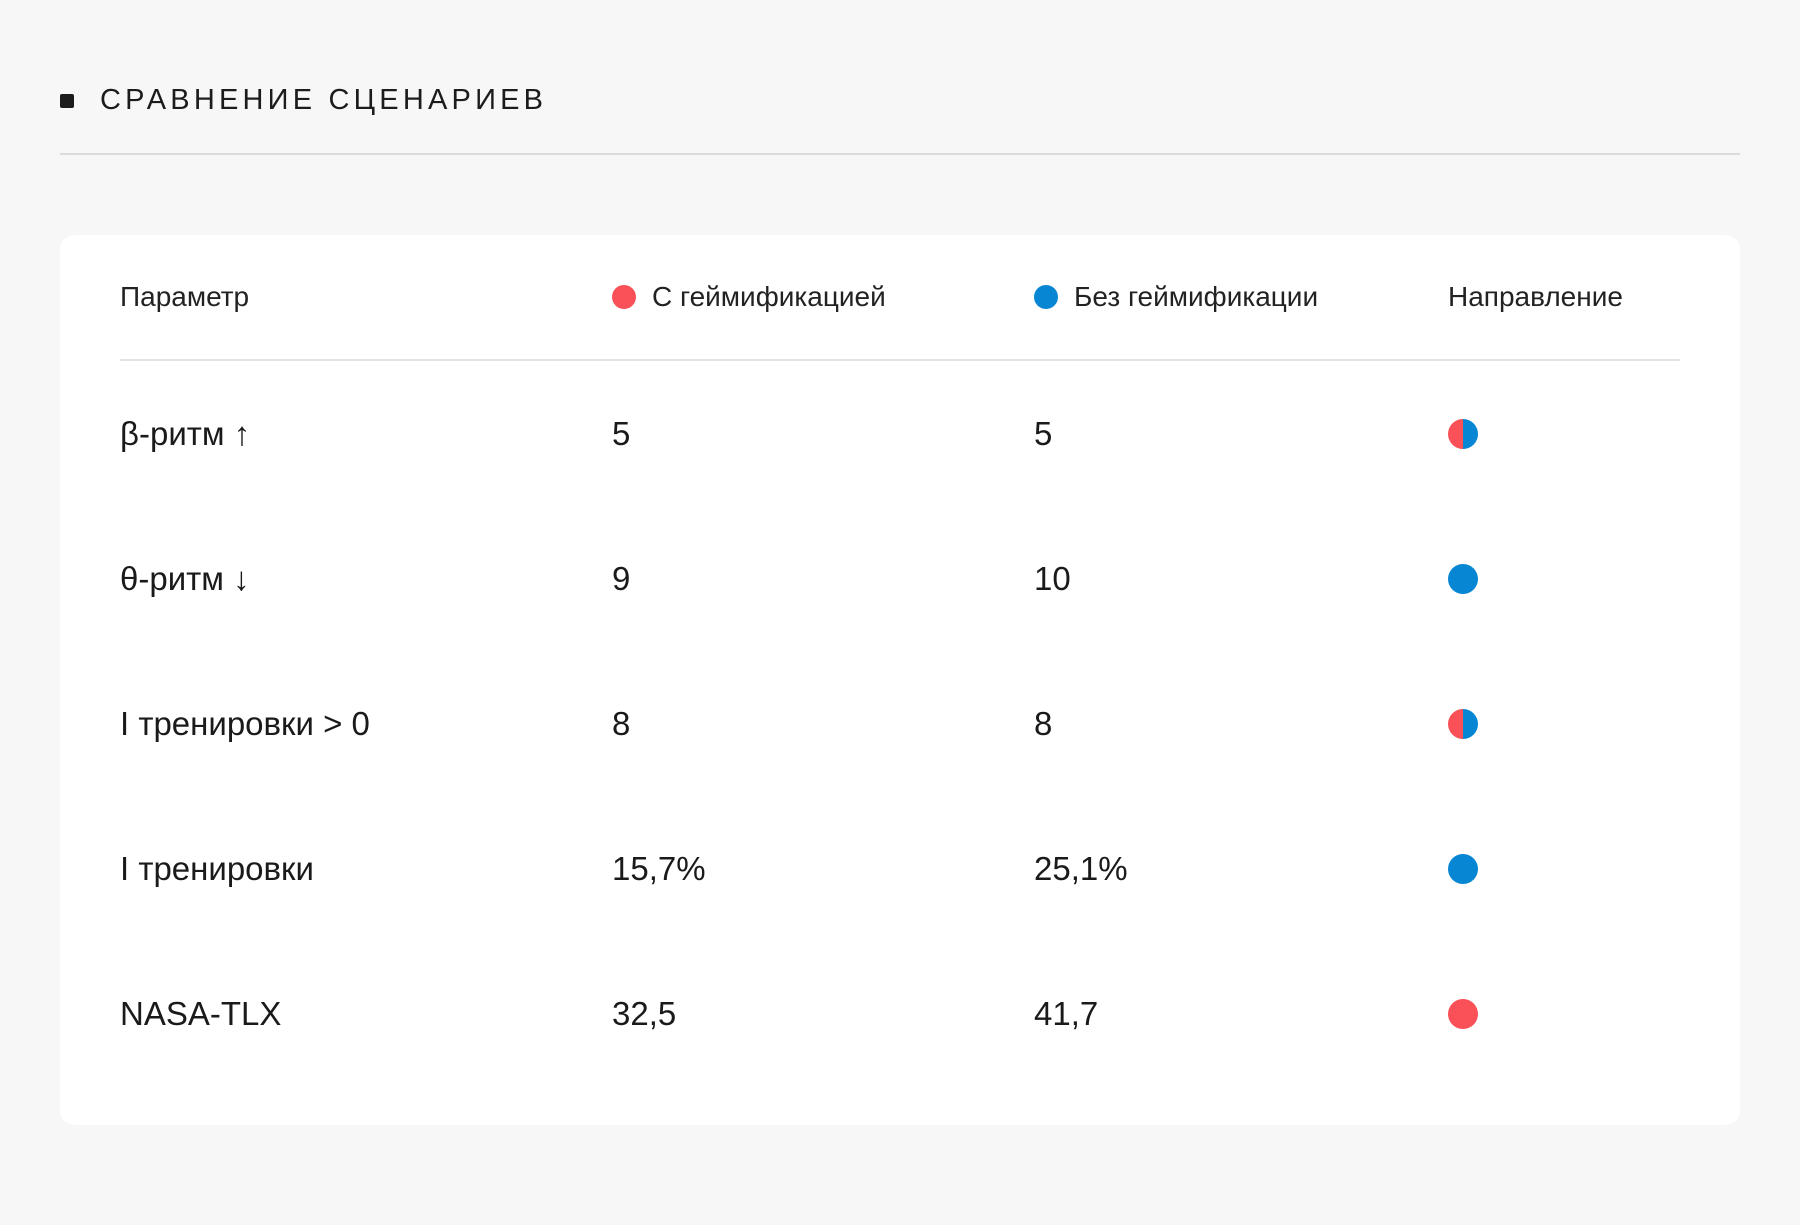  What do you see at coordinates (1081, 868) in the screenshot?
I see `cell-non-gamified: 25,1%` at bounding box center [1081, 868].